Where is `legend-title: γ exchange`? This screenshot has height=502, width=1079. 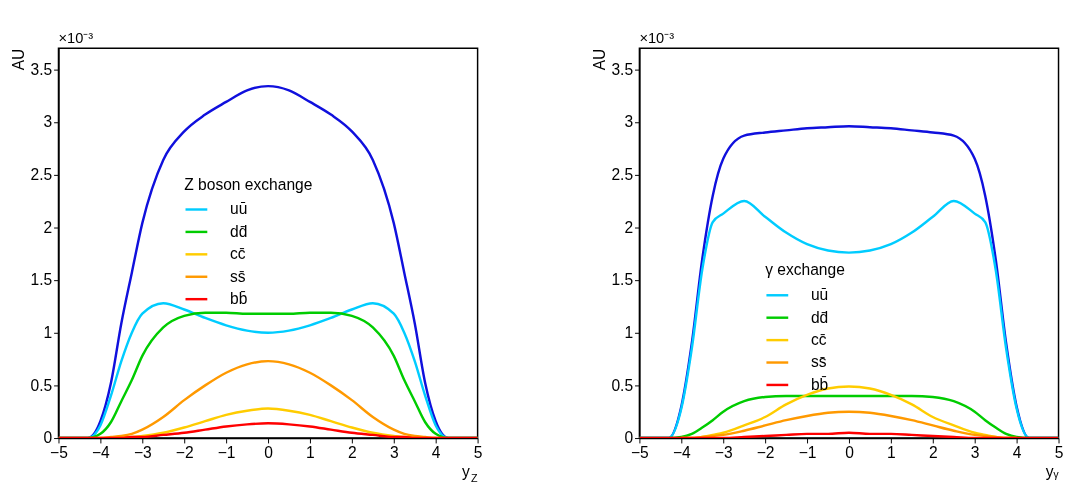 legend-title: γ exchange is located at coordinates (805, 270).